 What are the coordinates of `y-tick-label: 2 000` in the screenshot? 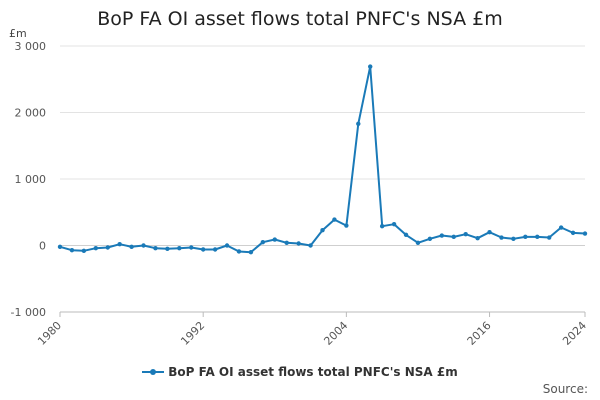 It's located at (31, 113).